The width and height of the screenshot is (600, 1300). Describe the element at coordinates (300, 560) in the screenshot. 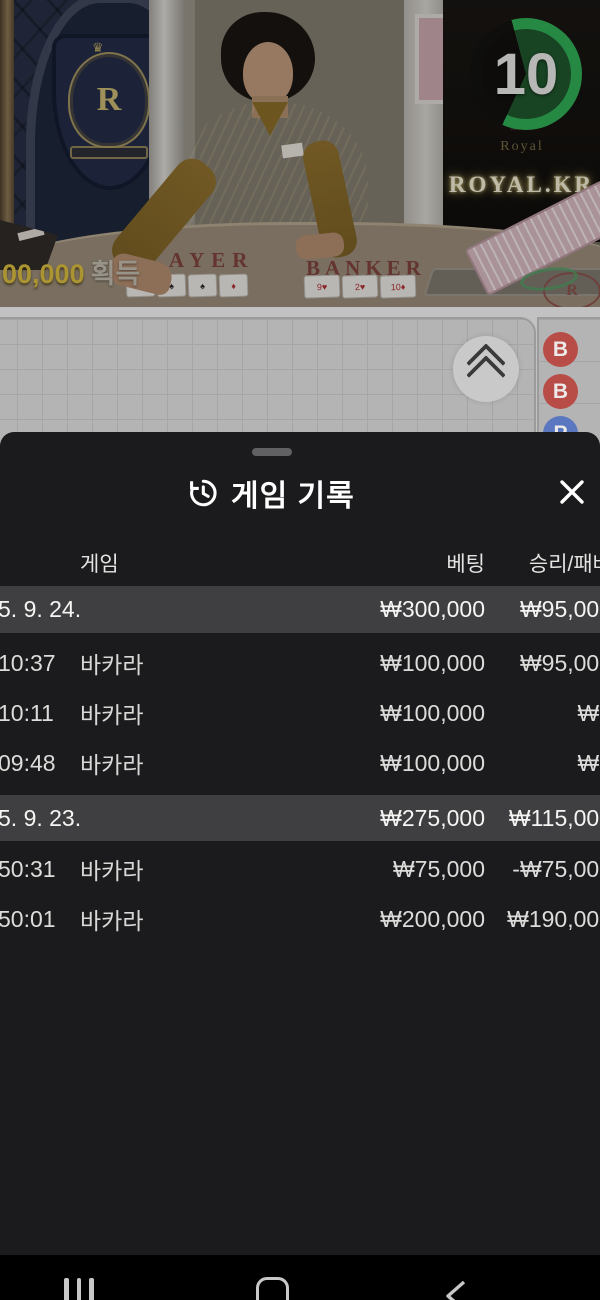

I see `history-table-header: 게임 베팅 승리/패배` at that location.